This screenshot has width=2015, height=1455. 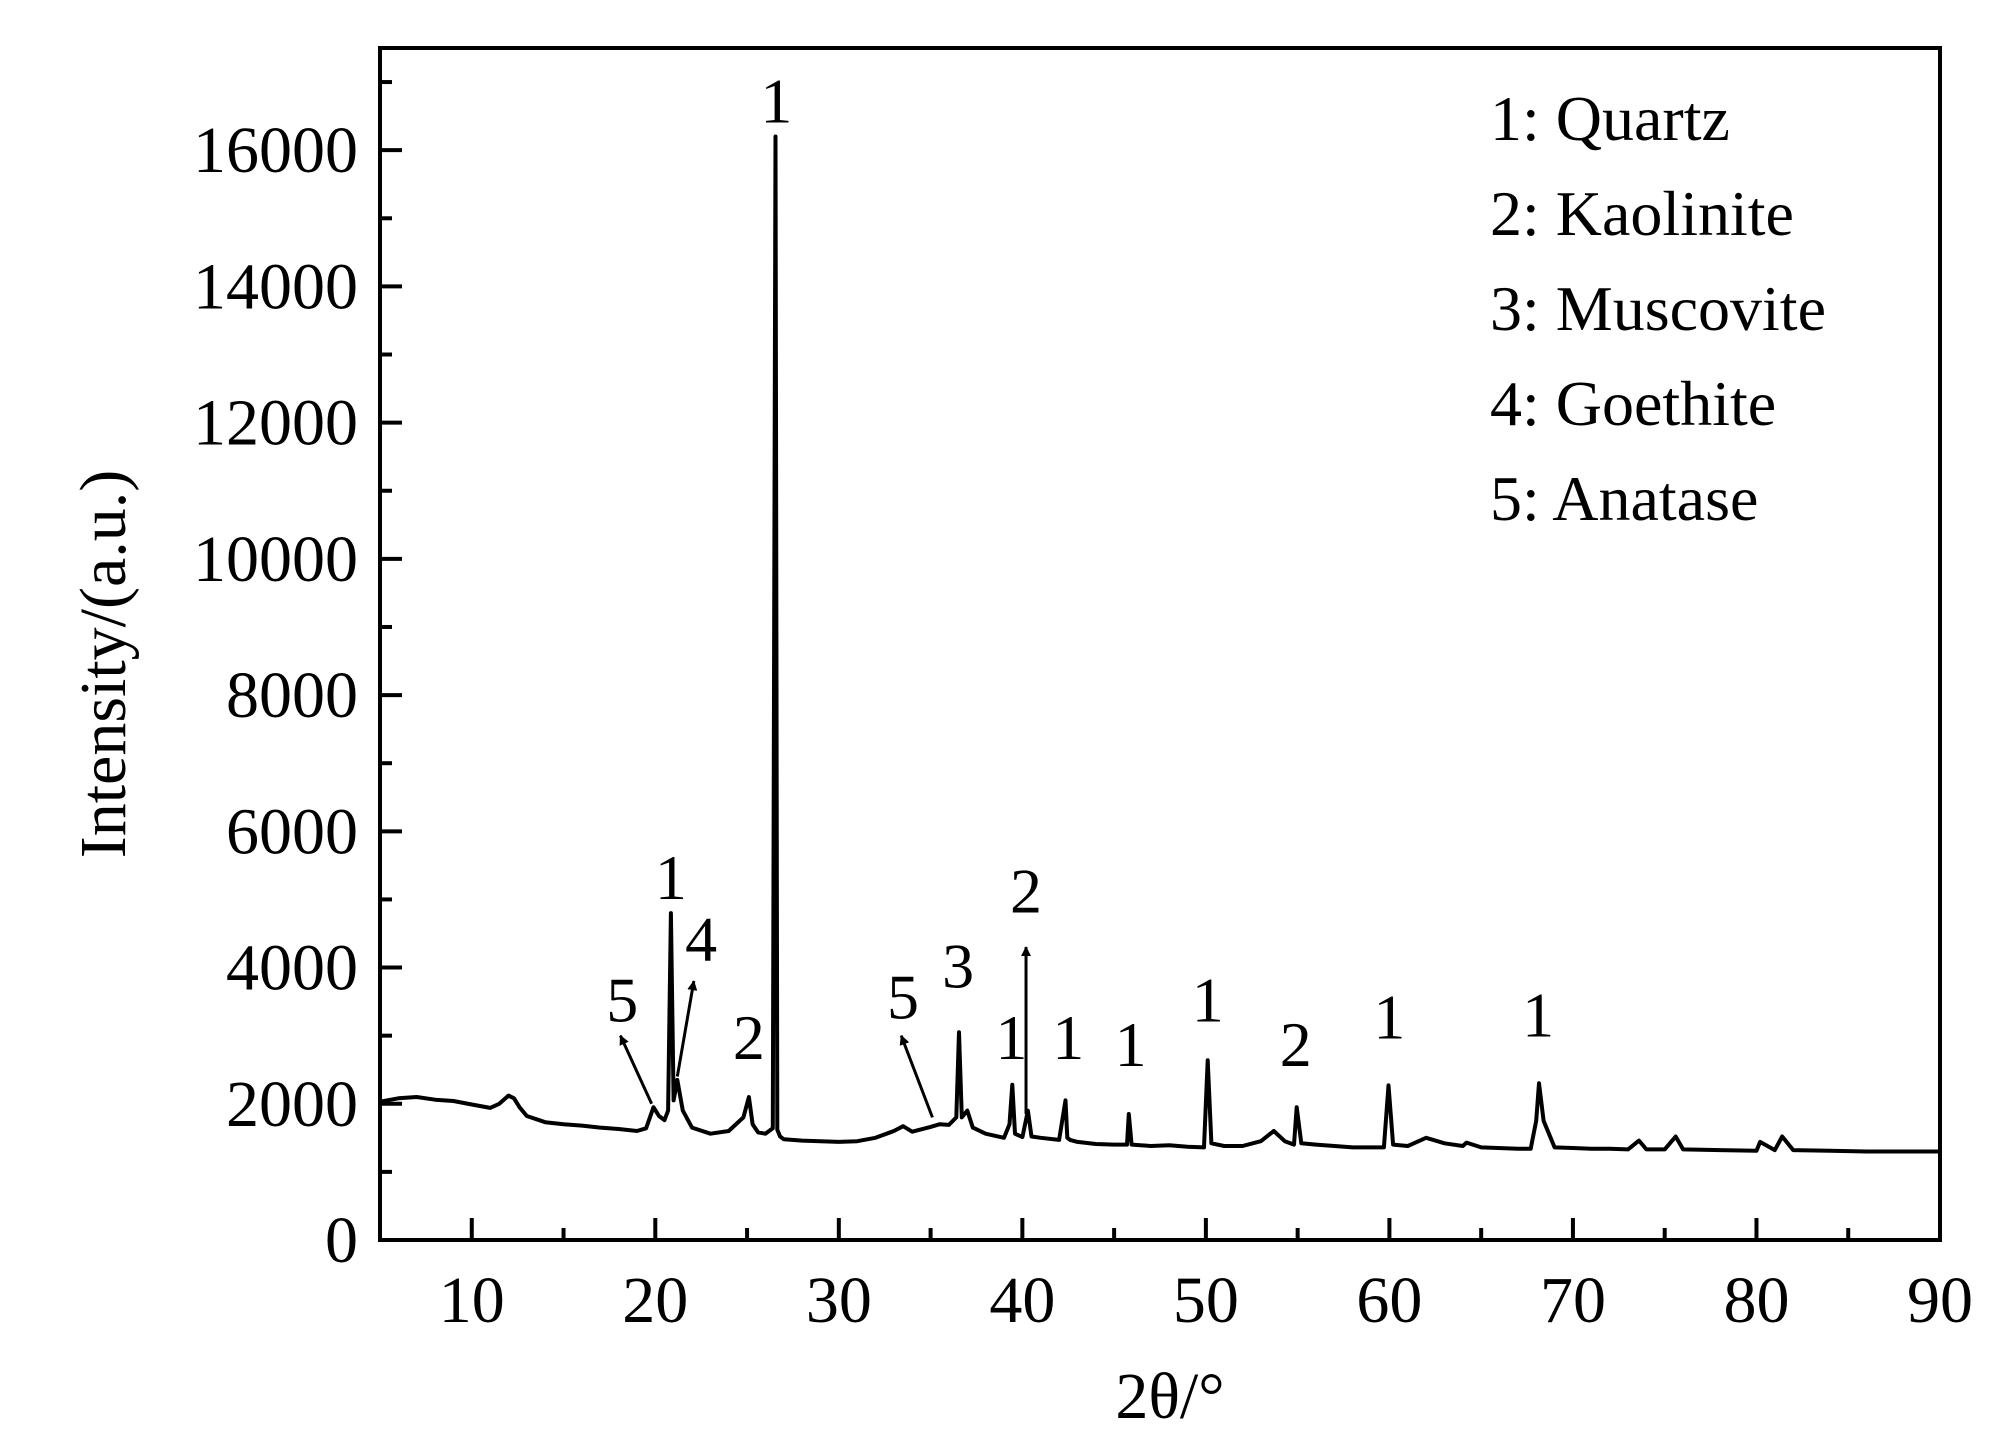 I want to click on y-tick-label: 14000, so click(x=275, y=286).